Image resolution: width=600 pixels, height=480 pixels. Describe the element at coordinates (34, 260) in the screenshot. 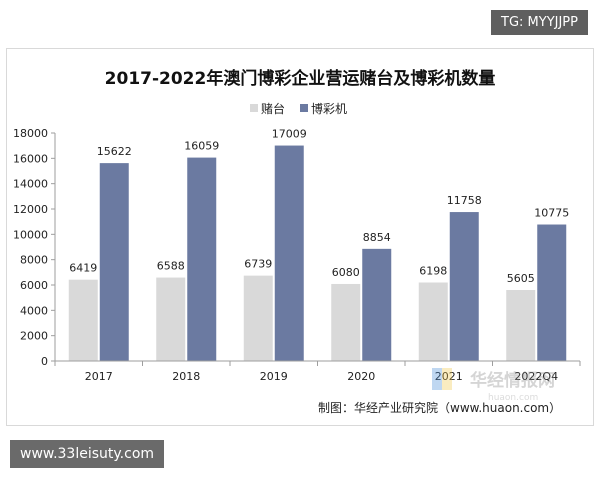

I see `y-tick-label: 8000` at that location.